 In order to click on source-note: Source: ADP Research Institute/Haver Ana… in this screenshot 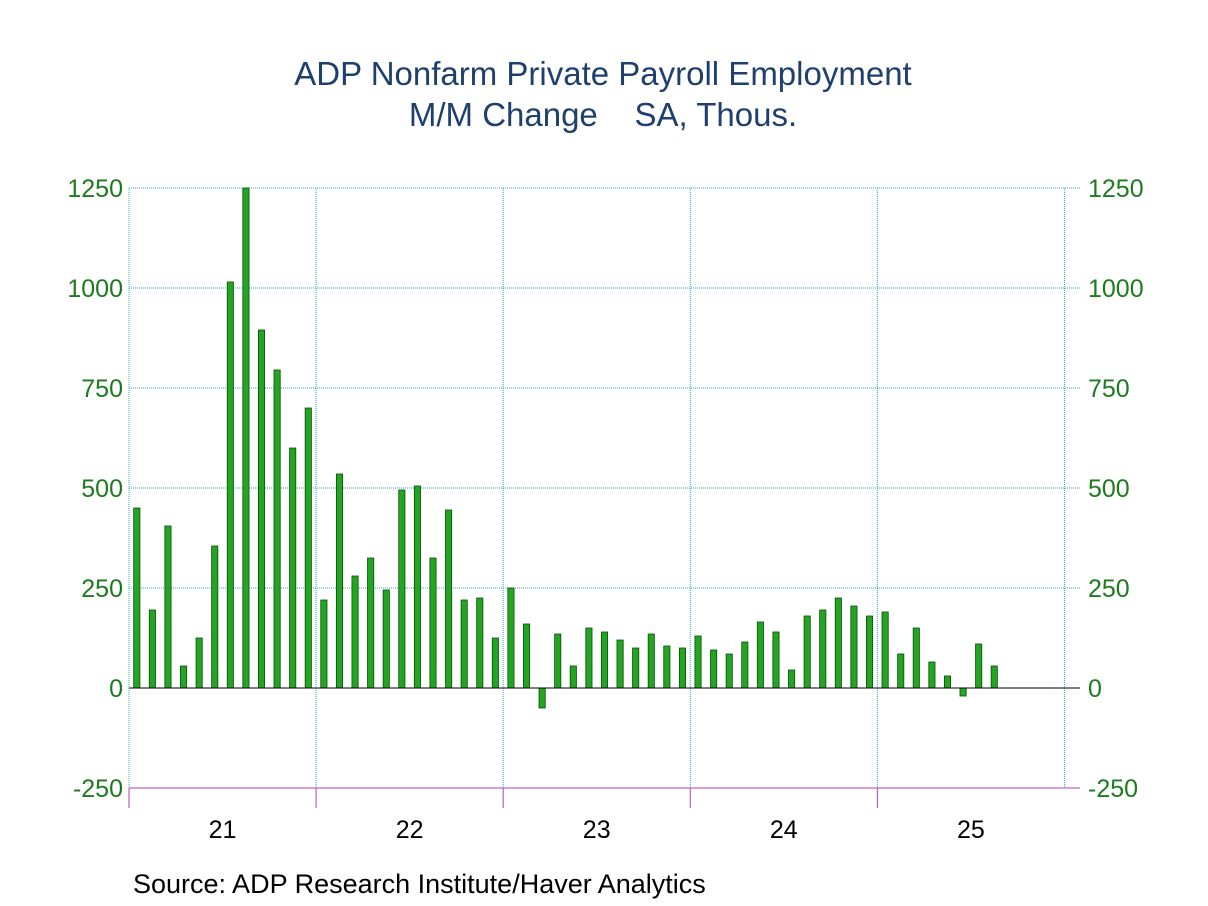, I will do `click(419, 884)`.